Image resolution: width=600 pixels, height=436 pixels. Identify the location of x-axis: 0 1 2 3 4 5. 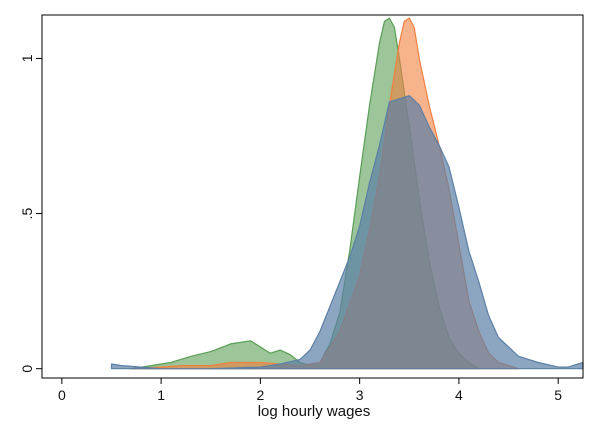
(310, 390).